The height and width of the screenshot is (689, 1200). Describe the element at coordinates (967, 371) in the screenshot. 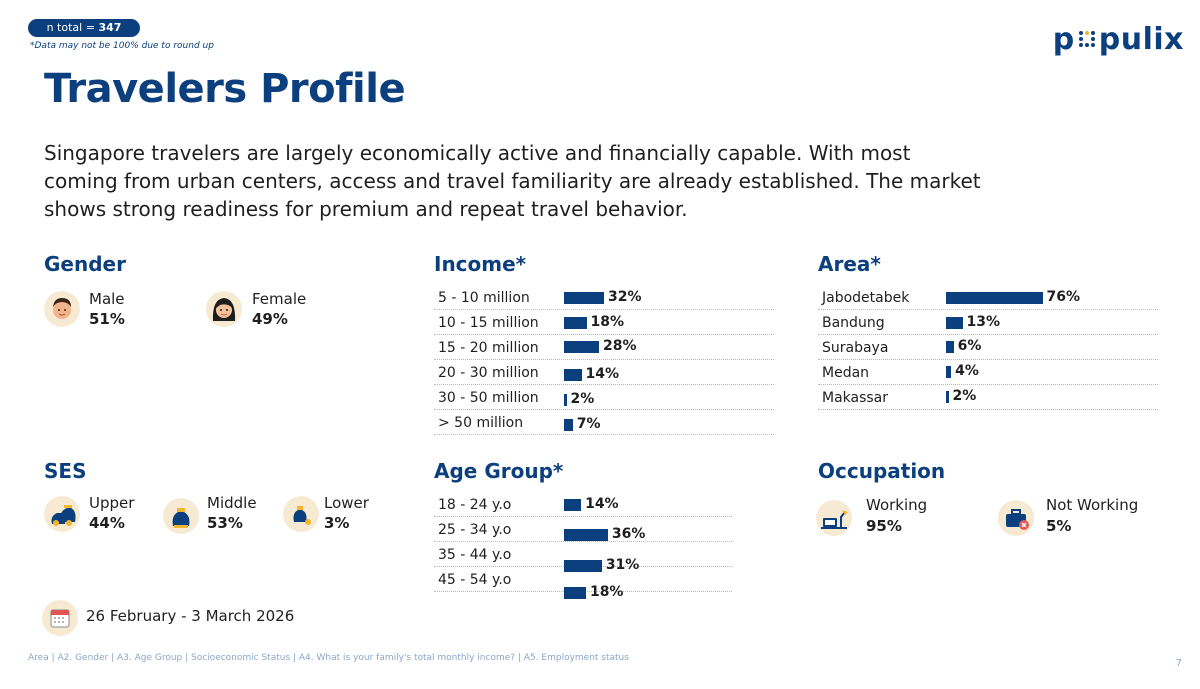

I see `bar-value-label: 4%` at that location.